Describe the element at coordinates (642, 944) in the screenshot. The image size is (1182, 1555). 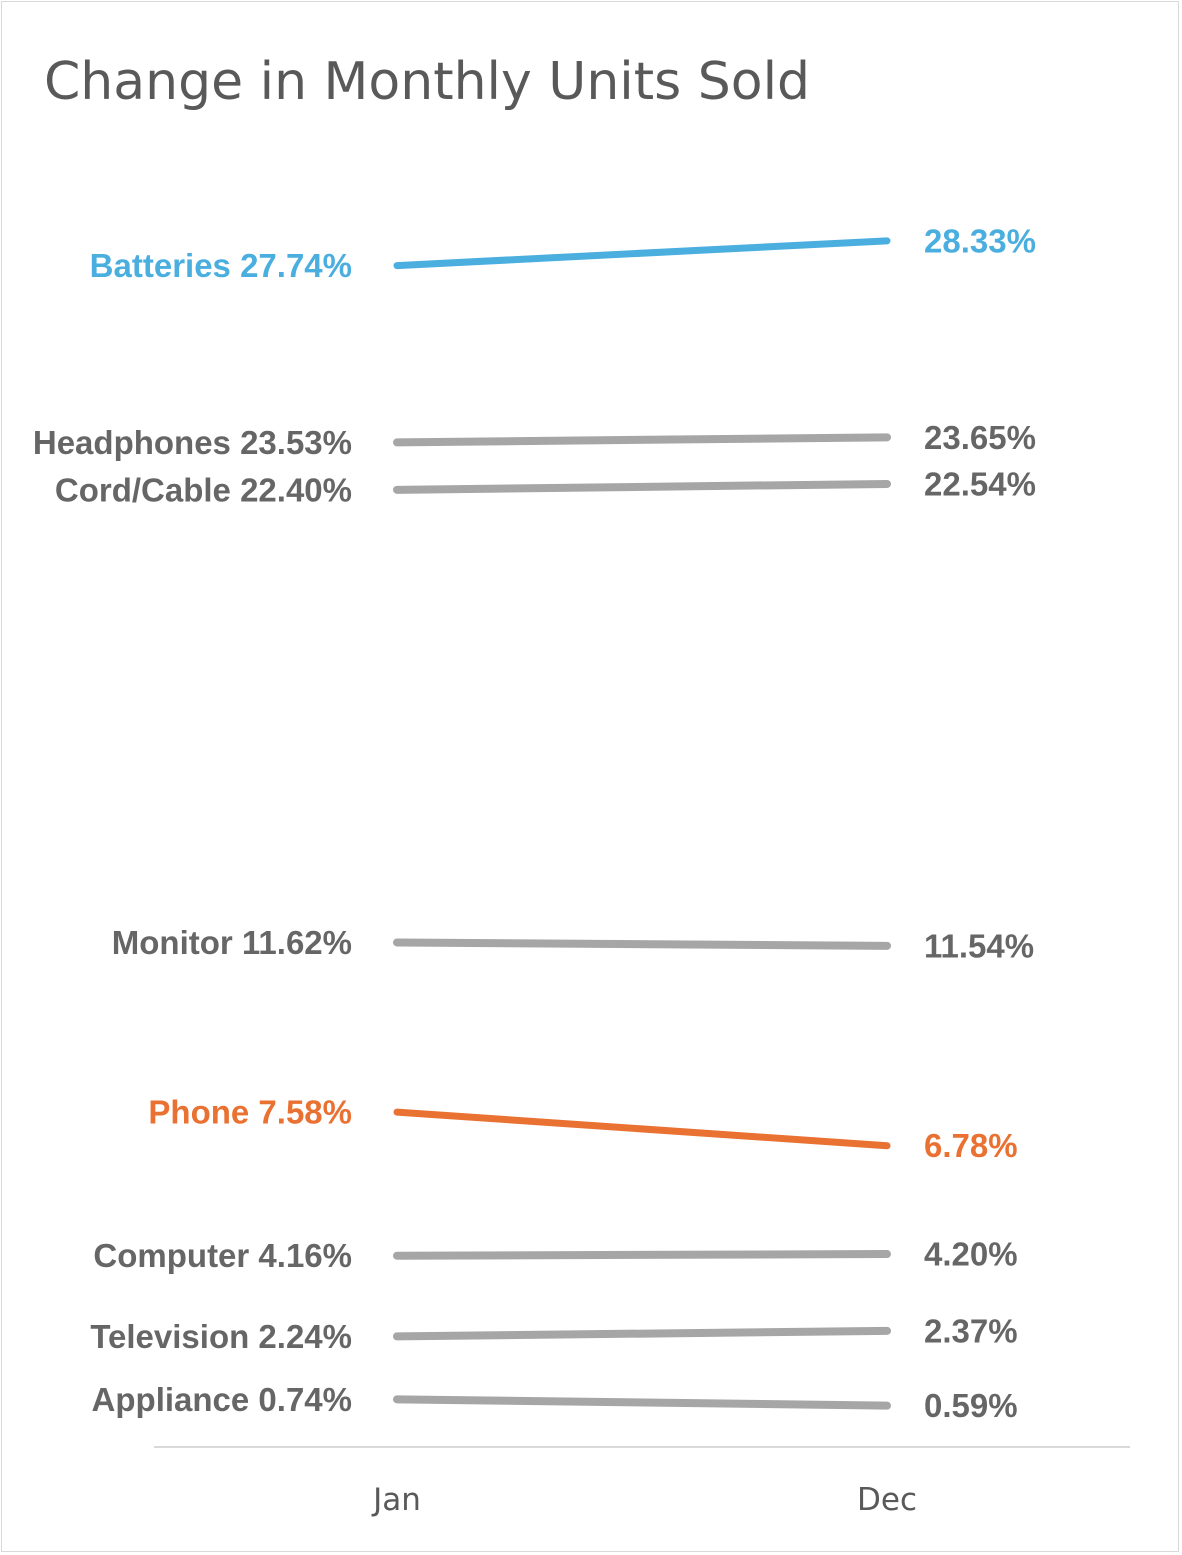
I see `series-line-monitor` at that location.